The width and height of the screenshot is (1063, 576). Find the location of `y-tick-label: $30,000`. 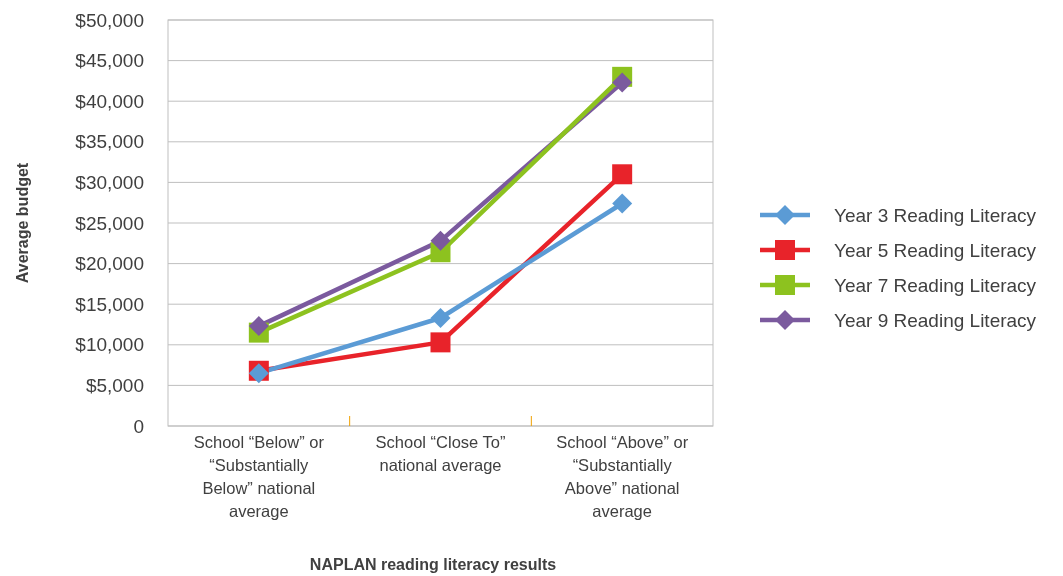

y-tick-label: $30,000 is located at coordinates (109, 183).